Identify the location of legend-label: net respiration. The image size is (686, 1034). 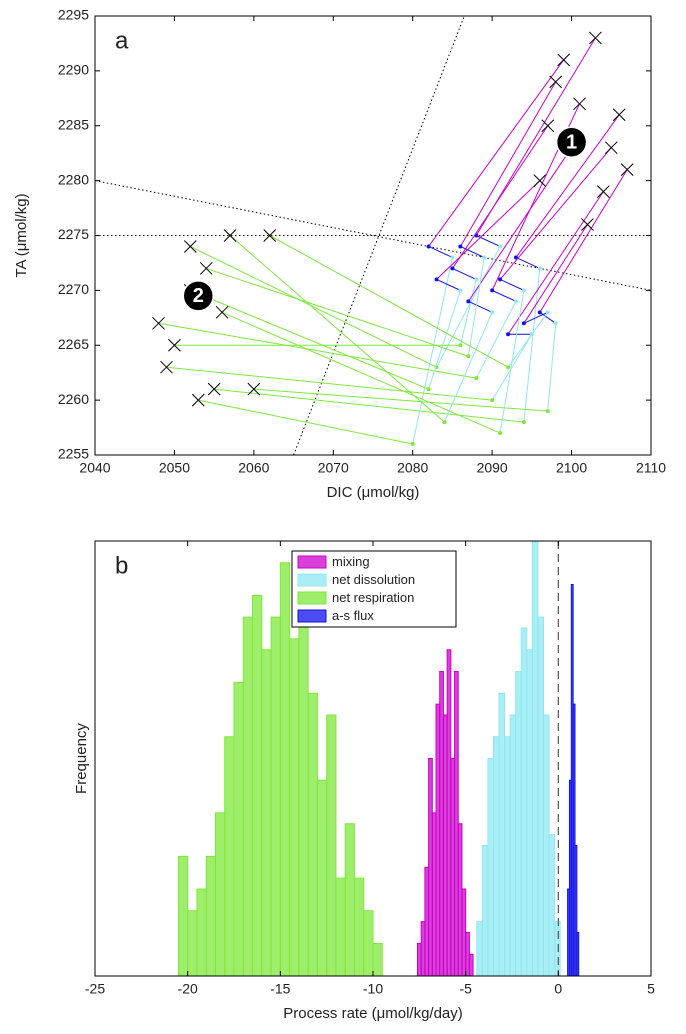
(373, 597).